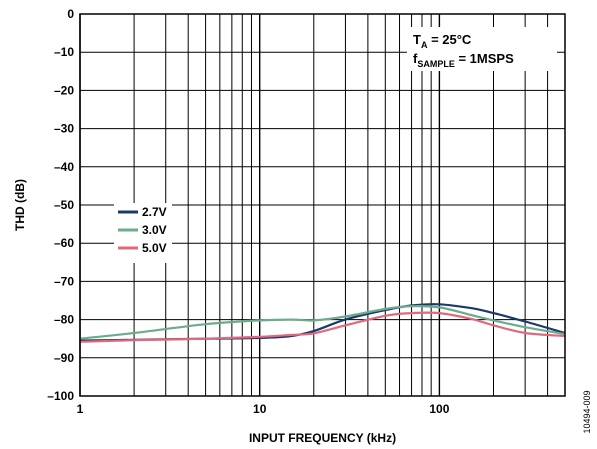  What do you see at coordinates (80, 409) in the screenshot?
I see `x-tick-label: 1` at bounding box center [80, 409].